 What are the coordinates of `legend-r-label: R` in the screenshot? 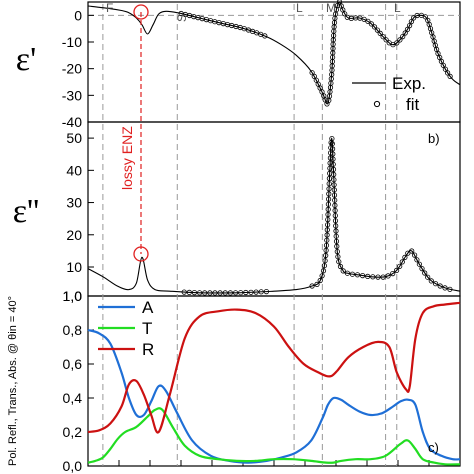 It's located at (148, 349).